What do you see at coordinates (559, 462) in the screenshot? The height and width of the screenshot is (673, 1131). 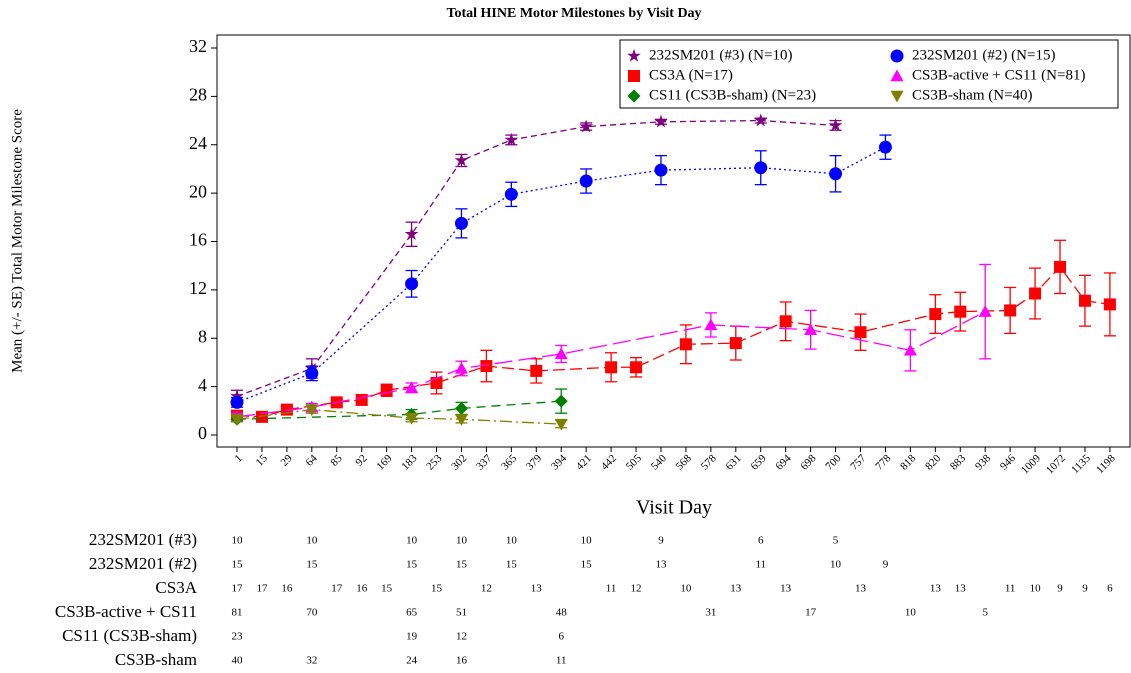 I see `x-tick-label: 394` at bounding box center [559, 462].